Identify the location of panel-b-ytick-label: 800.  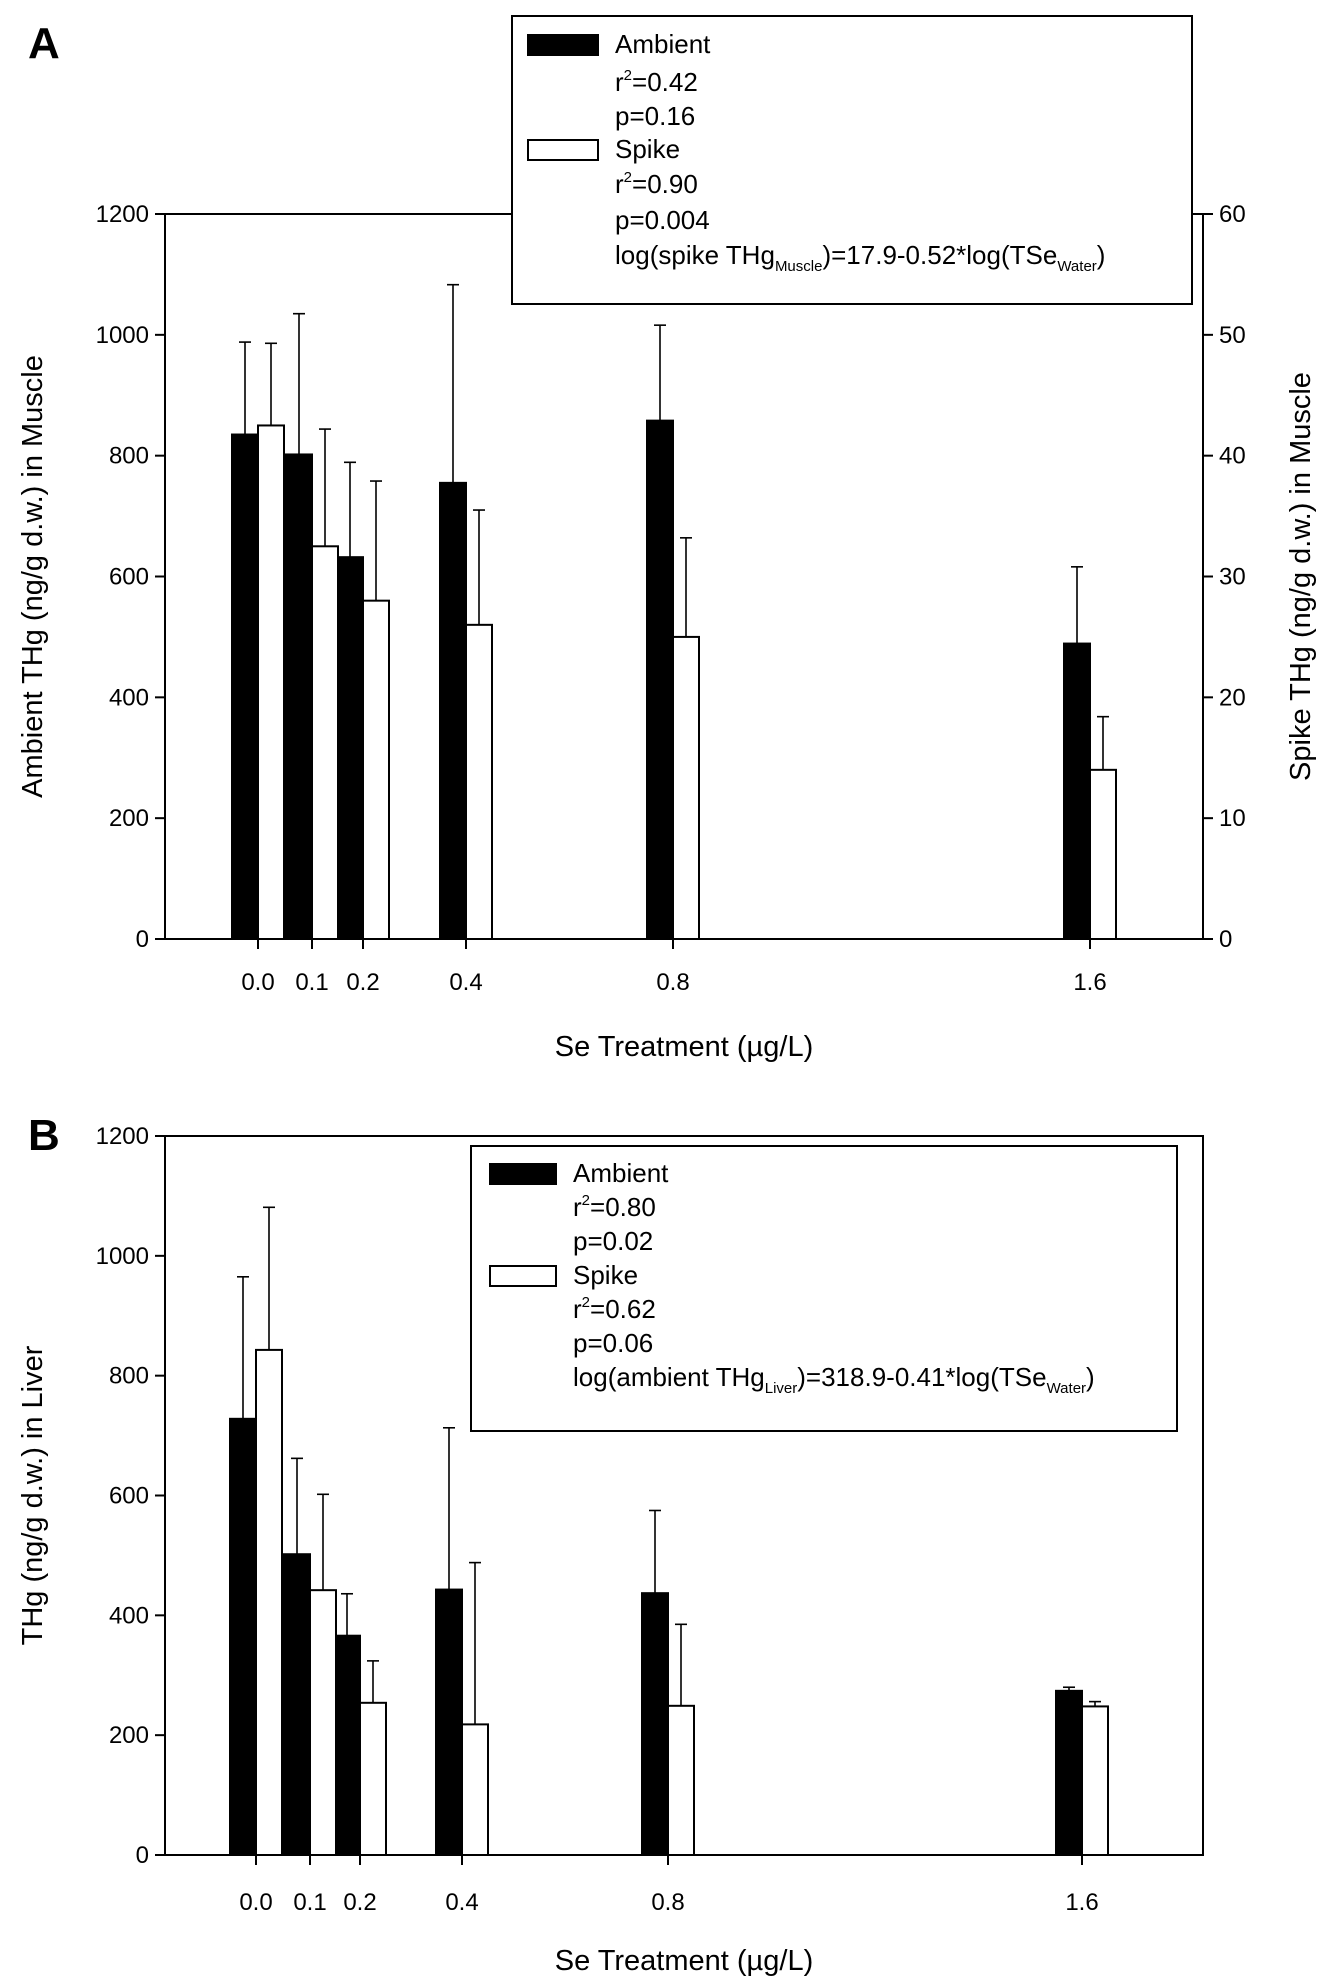
(129, 1376).